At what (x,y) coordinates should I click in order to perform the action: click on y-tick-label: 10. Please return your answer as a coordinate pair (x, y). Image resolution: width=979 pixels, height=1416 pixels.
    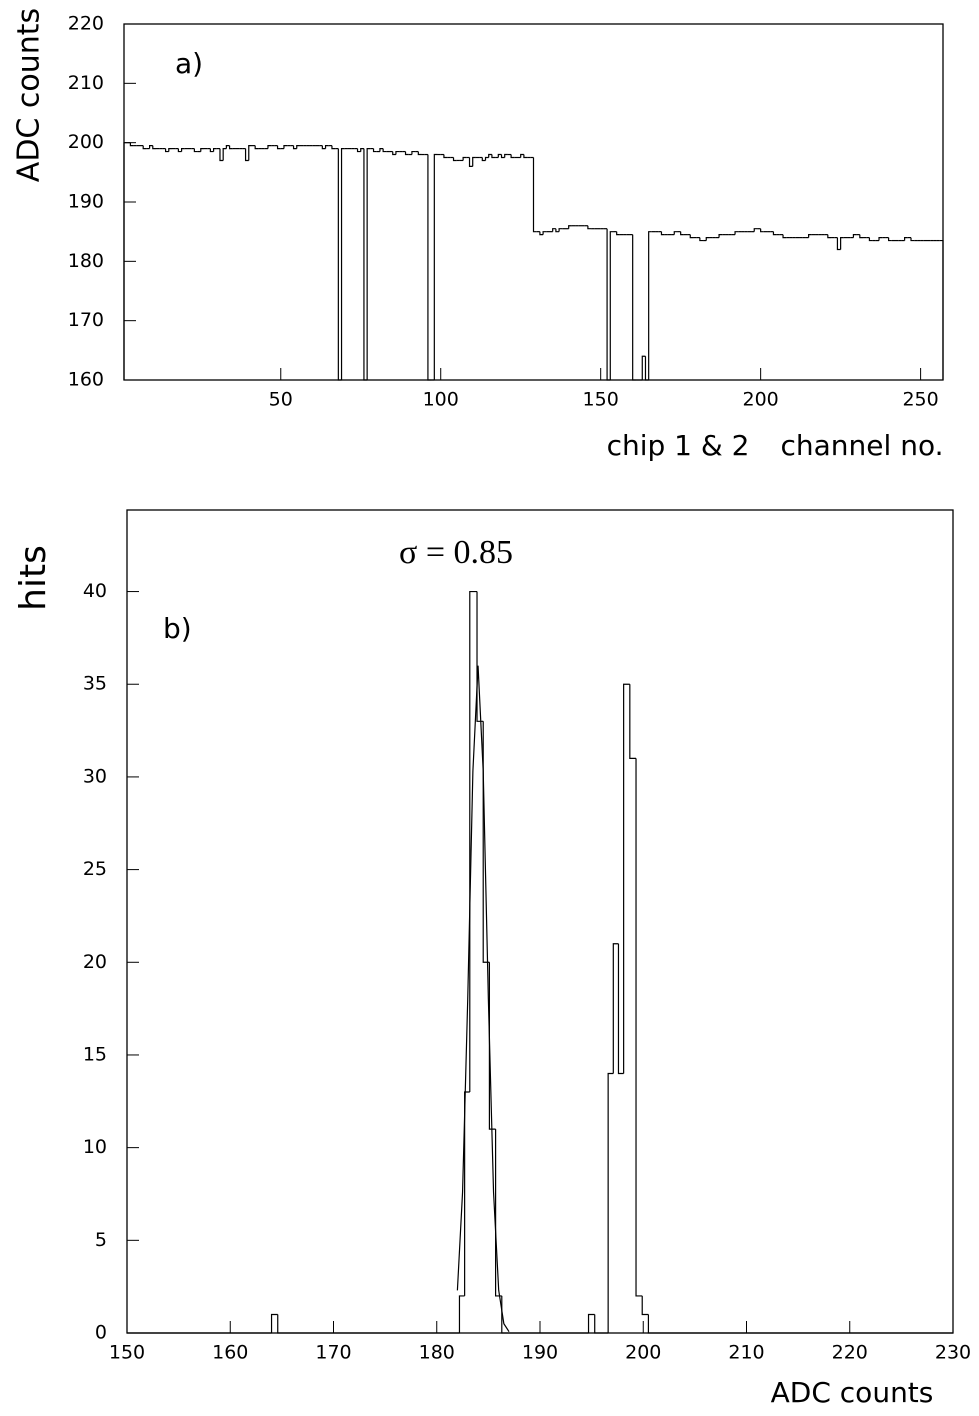
    Looking at the image, I should click on (95, 1147).